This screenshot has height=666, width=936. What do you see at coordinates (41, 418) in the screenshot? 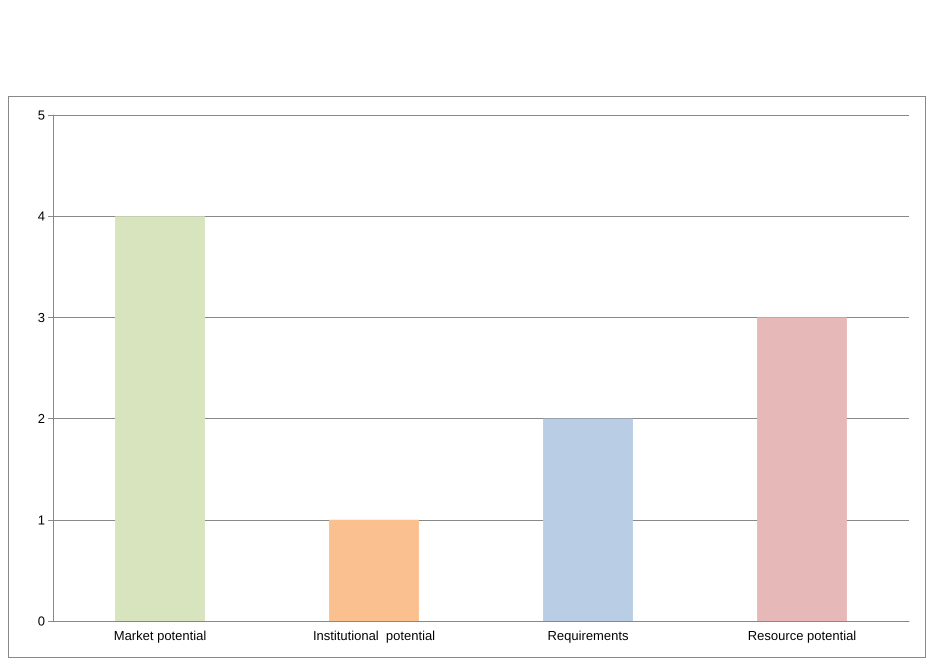
I see `y-tick-label: 2` at bounding box center [41, 418].